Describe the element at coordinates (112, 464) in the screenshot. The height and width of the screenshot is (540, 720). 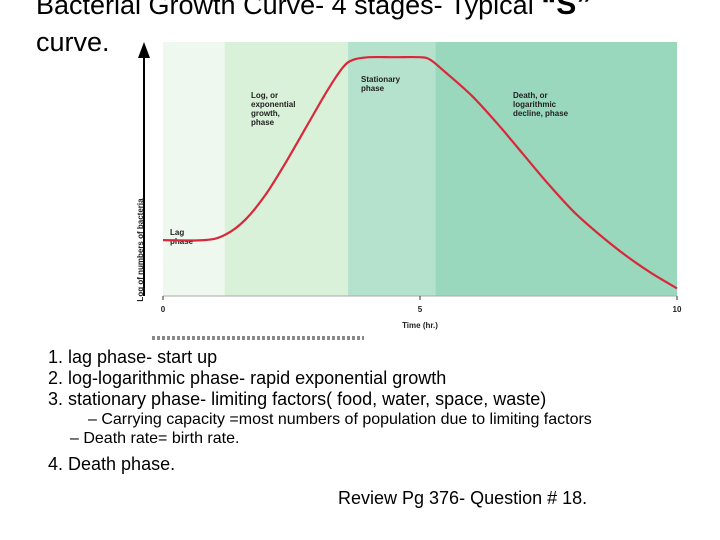
I see `note-death-phase: 4. Death phase.` at that location.